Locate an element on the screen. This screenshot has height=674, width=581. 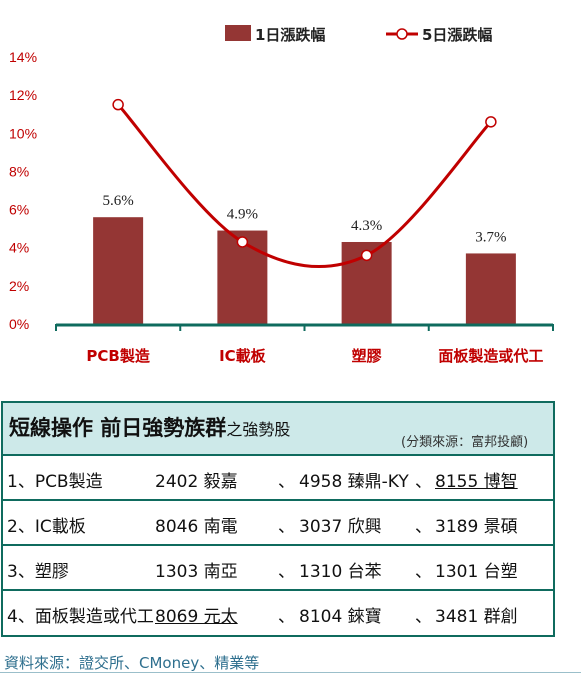
row-stock-3: 1301 台塑 is located at coordinates (476, 572).